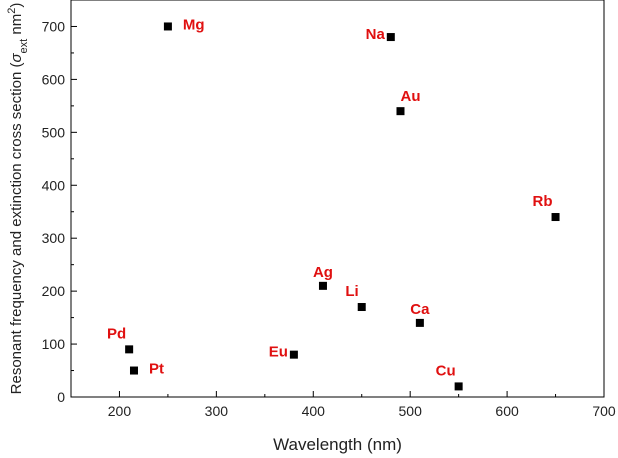 This screenshot has width=618, height=458. I want to click on data-label-pt: Pt, so click(156, 369).